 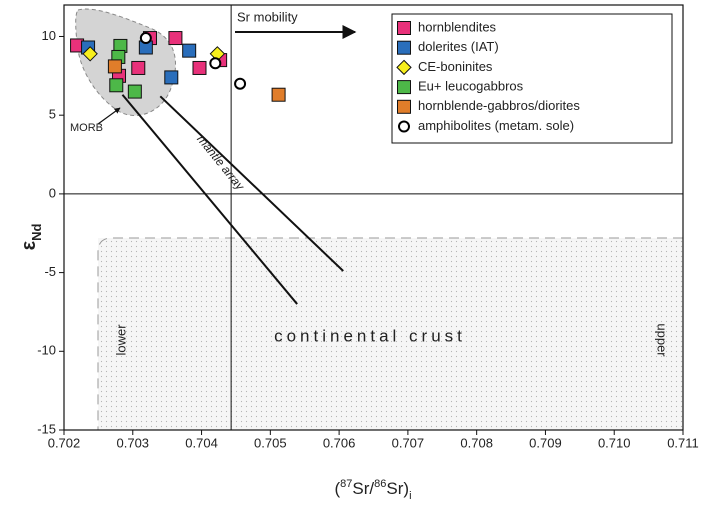 I want to click on x-tick-label: 0.711, so click(x=683, y=442).